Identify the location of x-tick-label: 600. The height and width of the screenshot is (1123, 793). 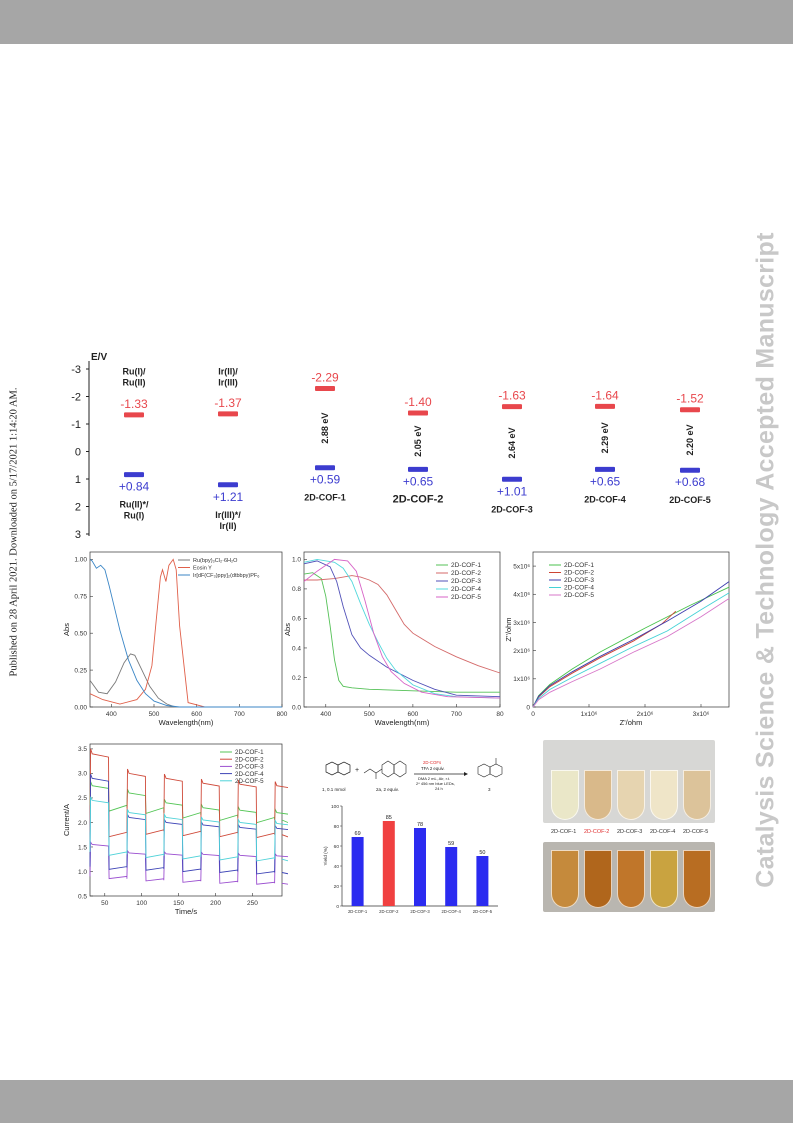
(196, 714).